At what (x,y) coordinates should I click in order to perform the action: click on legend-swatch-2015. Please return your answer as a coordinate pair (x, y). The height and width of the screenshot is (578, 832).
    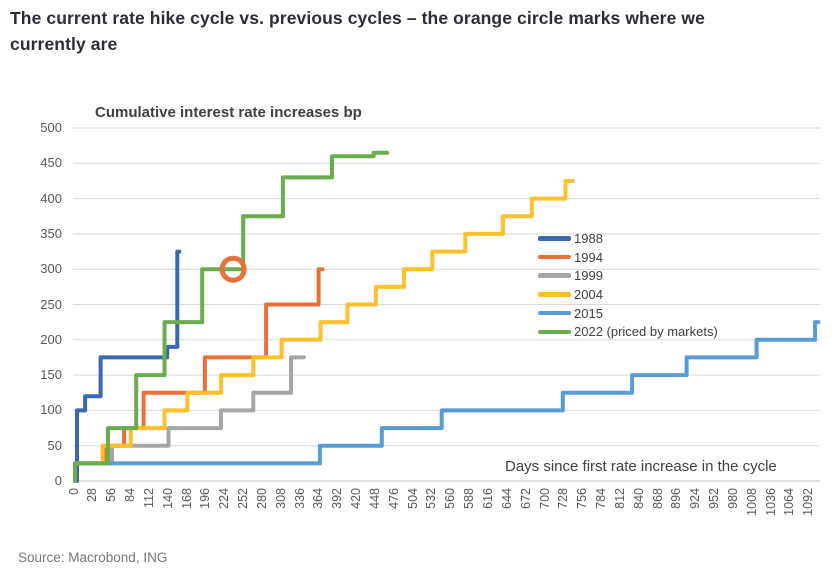
    Looking at the image, I should click on (554, 313).